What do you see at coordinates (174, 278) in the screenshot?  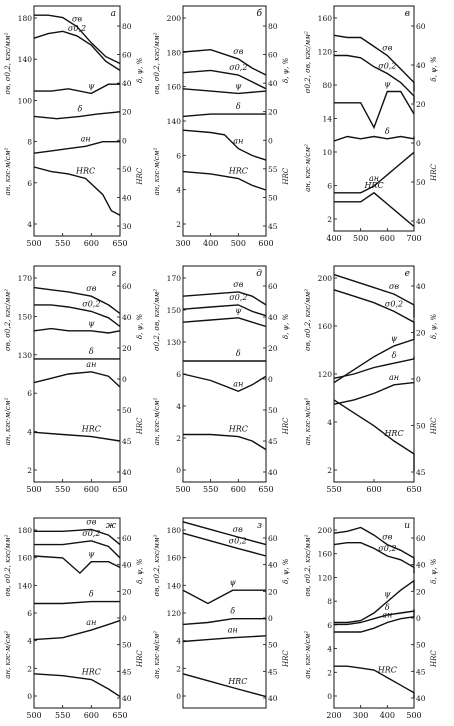 I see `left-tick-label: 170` at bounding box center [174, 278].